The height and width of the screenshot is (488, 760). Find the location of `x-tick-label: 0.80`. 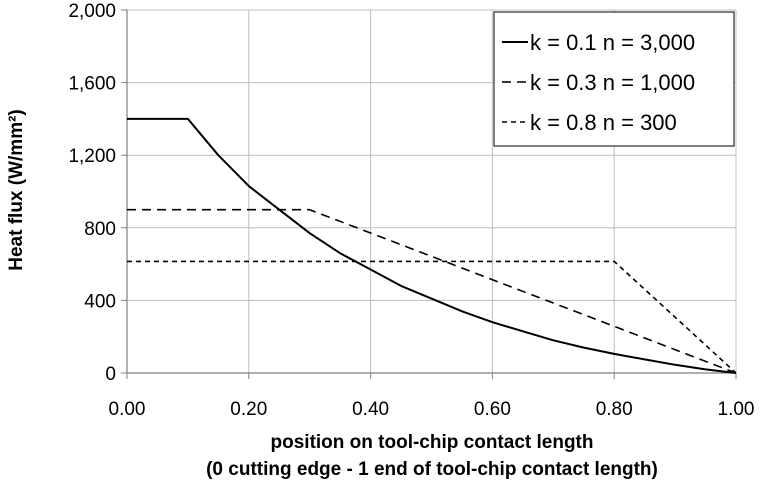

x-tick-label: 0.80 is located at coordinates (614, 409).